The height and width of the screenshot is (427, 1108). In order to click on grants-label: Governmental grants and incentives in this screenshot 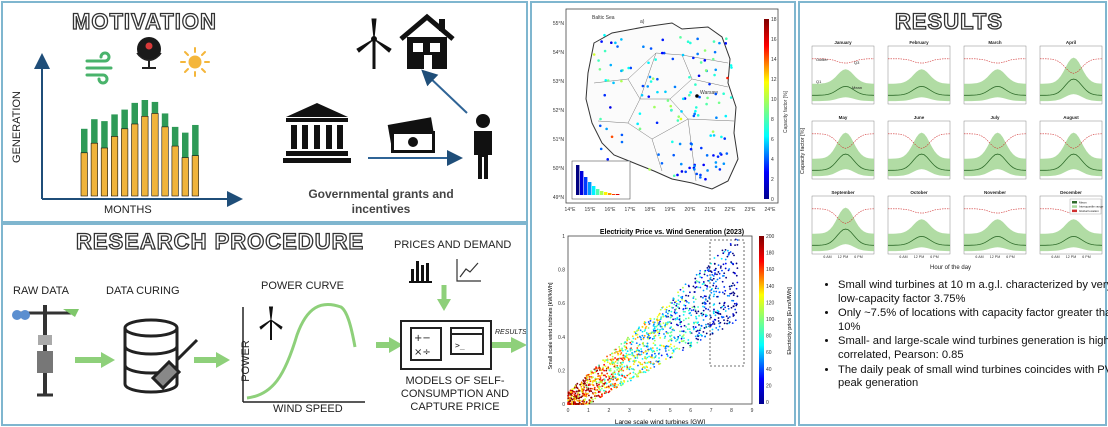, I will do `click(381, 201)`.